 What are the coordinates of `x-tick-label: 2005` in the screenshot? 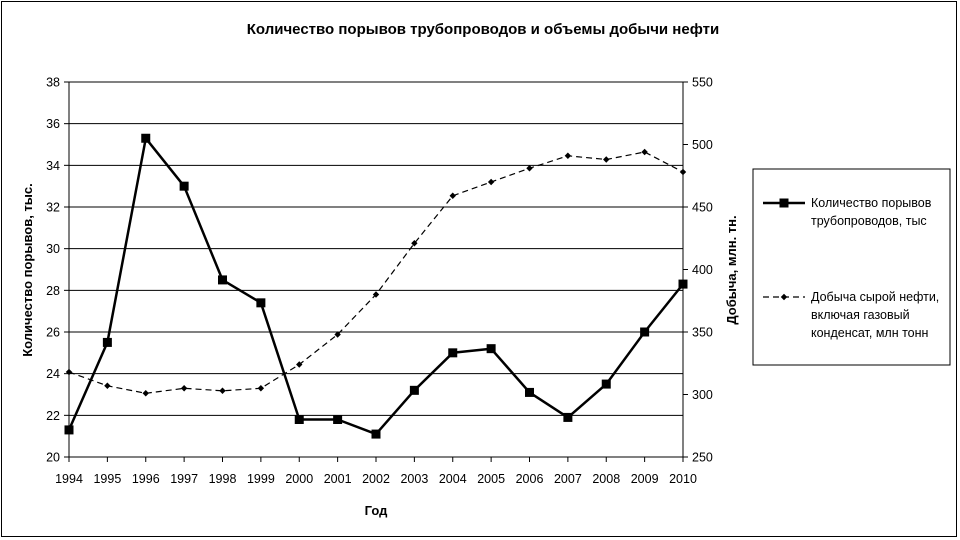 It's located at (491, 479).